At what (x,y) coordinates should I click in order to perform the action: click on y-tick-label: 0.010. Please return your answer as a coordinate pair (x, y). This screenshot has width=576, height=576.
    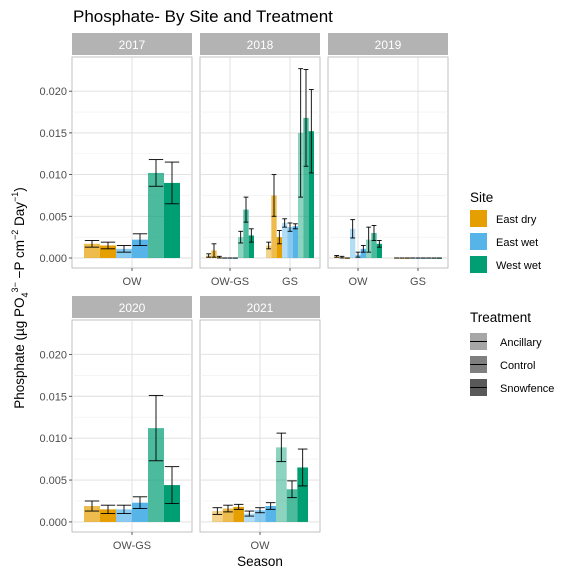
    Looking at the image, I should click on (53, 176).